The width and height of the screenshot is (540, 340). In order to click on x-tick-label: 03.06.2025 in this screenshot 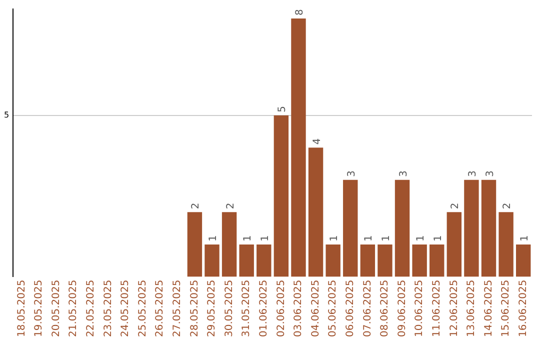, I will do `click(298, 309)`.